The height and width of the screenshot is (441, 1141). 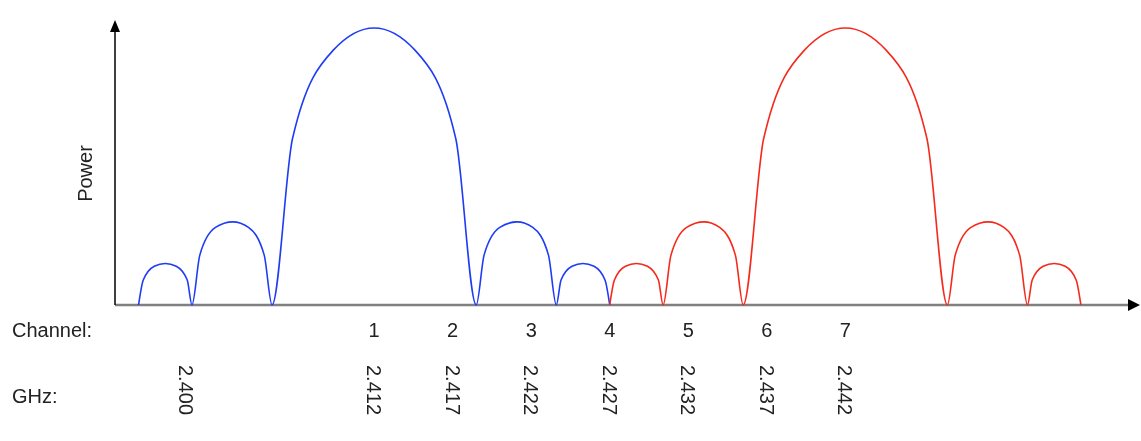 I want to click on x2-axis-title: Channel:, so click(x=52, y=330).